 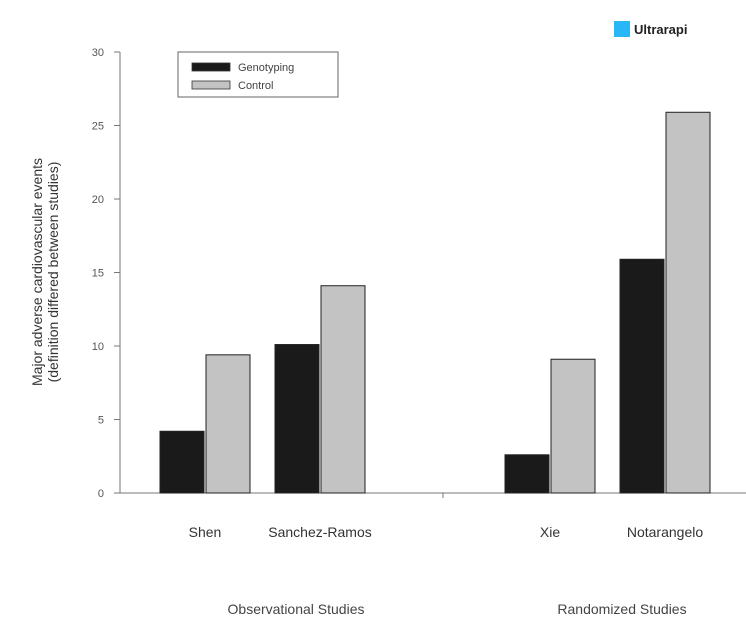 What do you see at coordinates (211, 85) in the screenshot?
I see `legend-swatch-control` at bounding box center [211, 85].